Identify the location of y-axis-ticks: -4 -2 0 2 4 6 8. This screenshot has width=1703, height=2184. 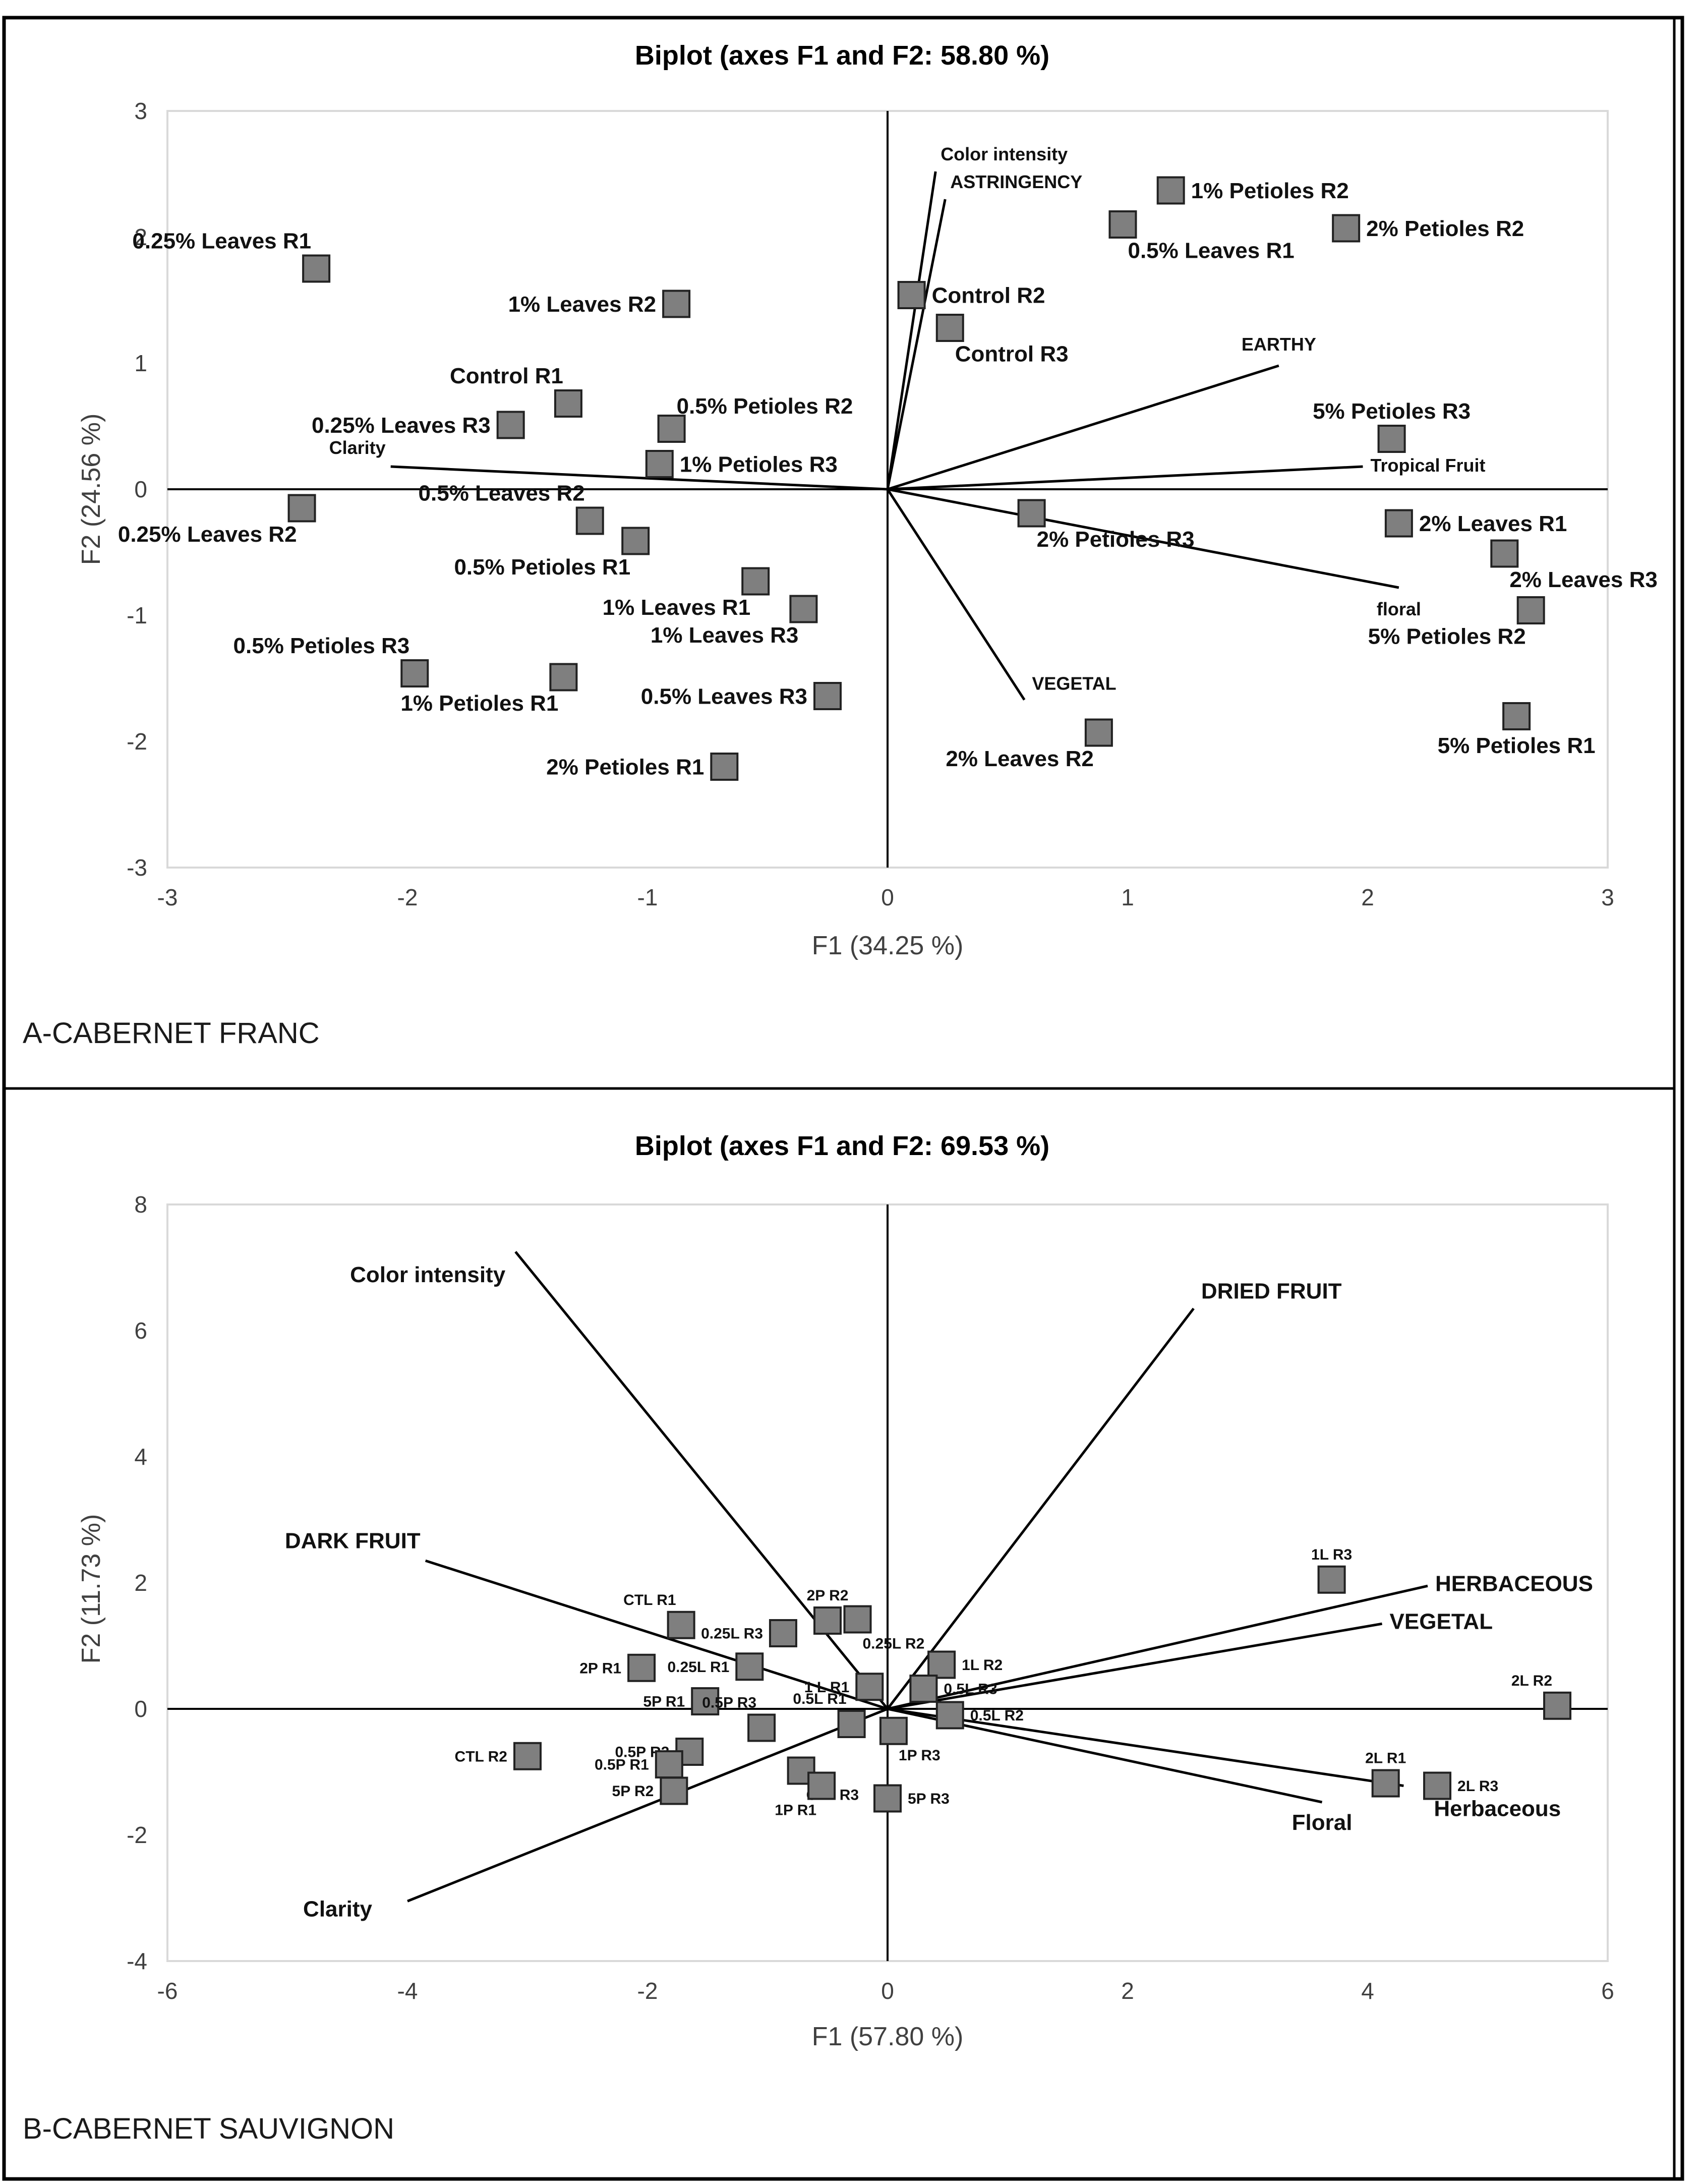
(137, 1582).